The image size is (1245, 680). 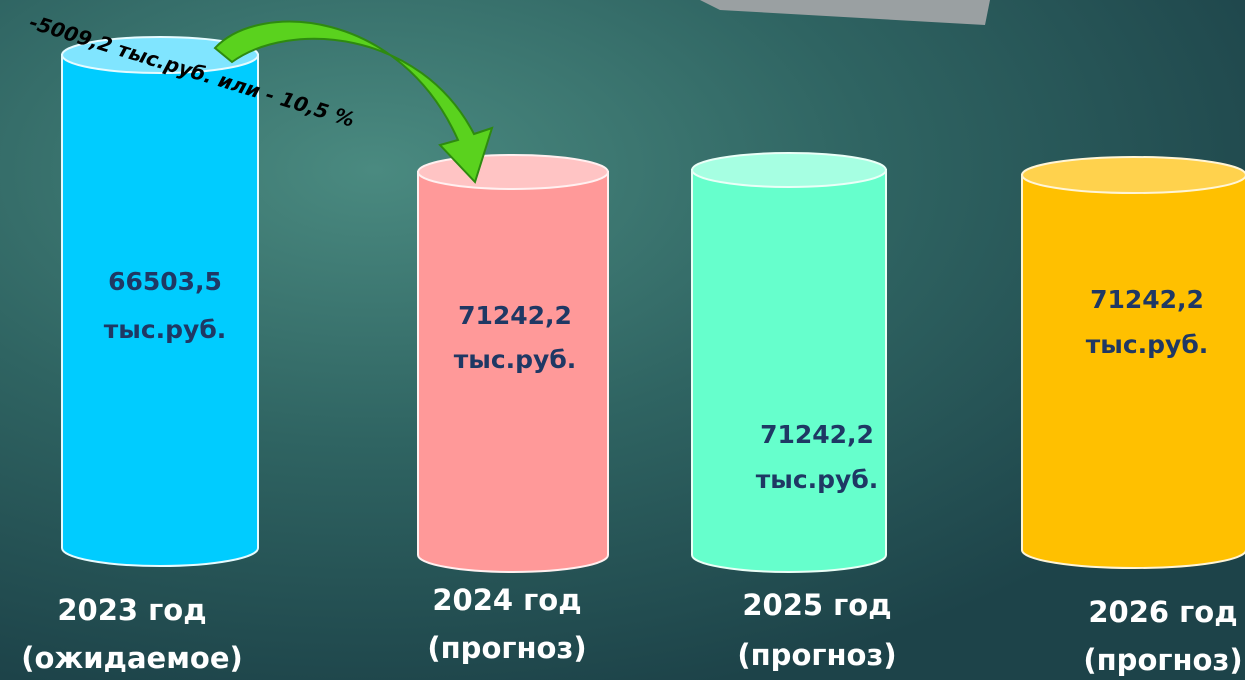 What do you see at coordinates (132, 658) in the screenshot?
I see `year-note: (ожидаемое)` at bounding box center [132, 658].